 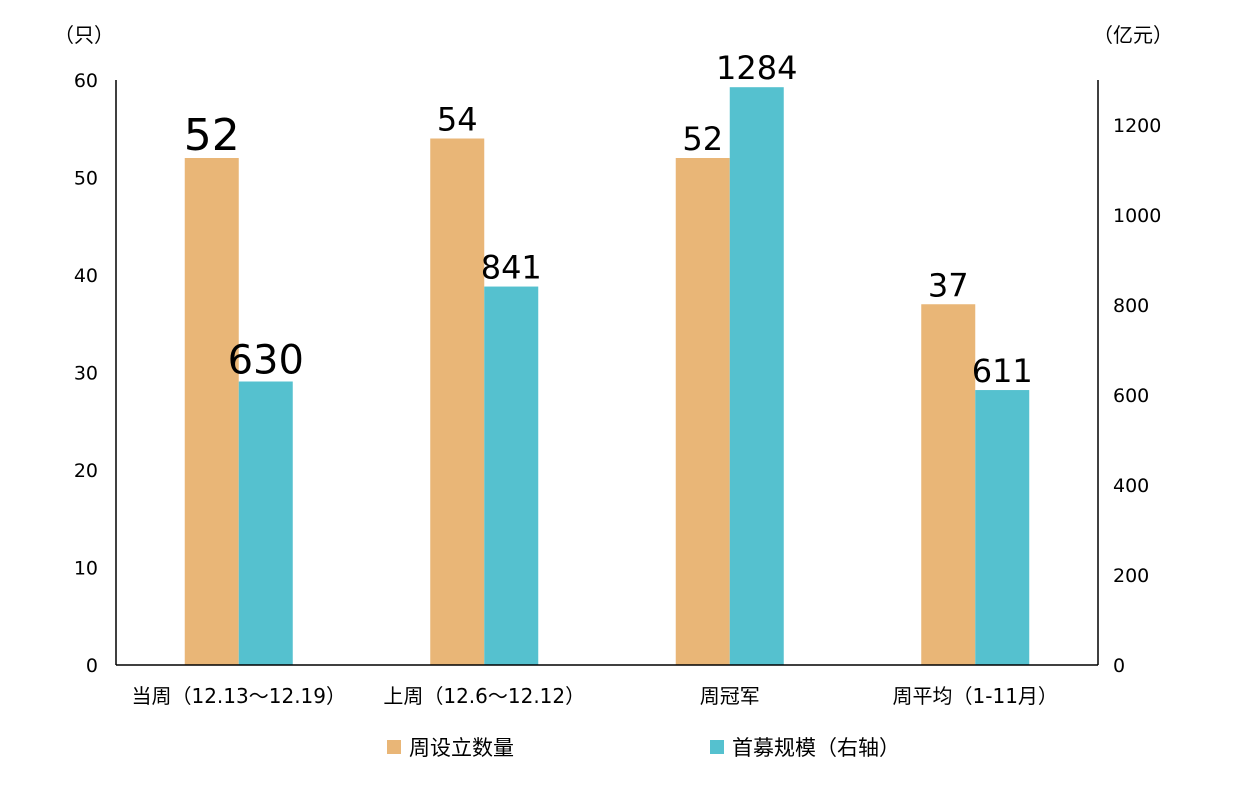 What do you see at coordinates (84, 35) in the screenshot?
I see `left-axis-unit: （只）` at bounding box center [84, 35].